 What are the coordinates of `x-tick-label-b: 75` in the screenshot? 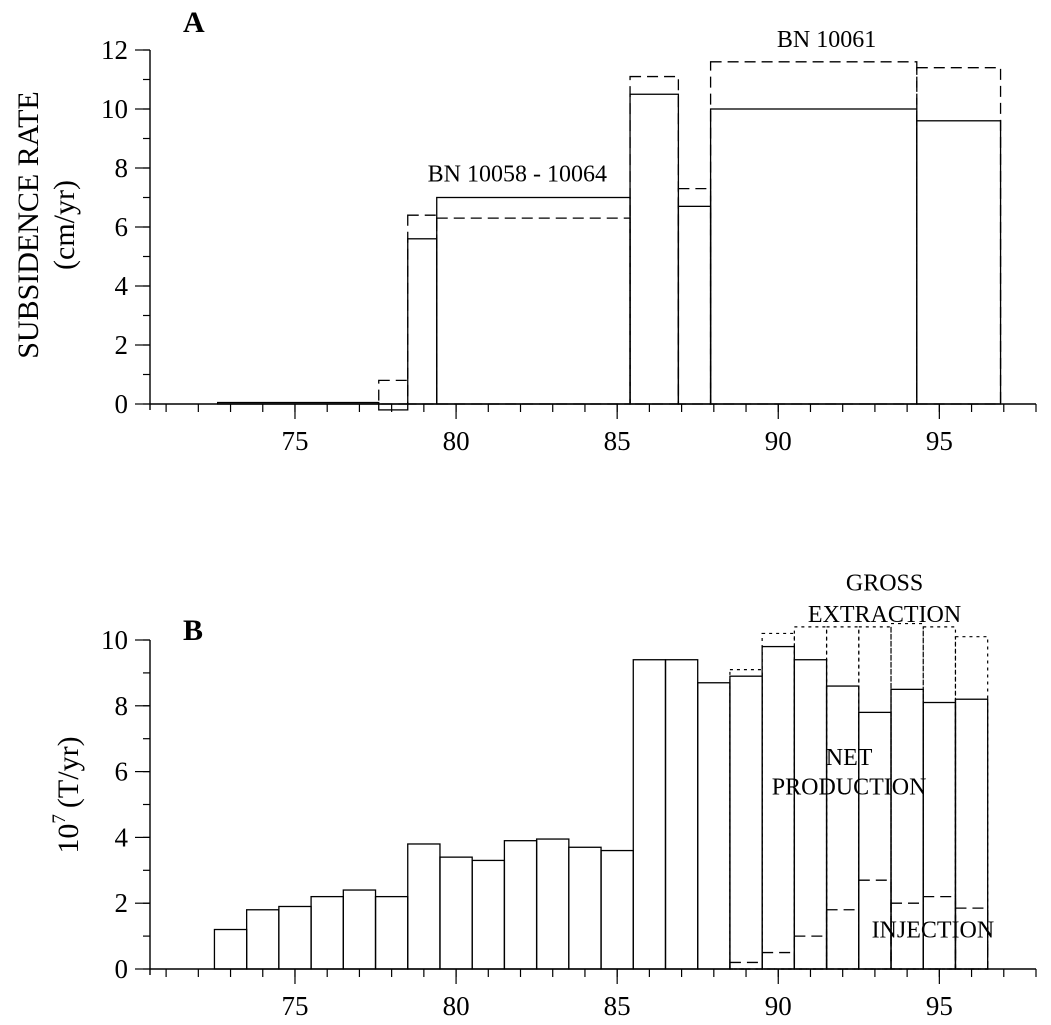 It's located at (294, 1006).